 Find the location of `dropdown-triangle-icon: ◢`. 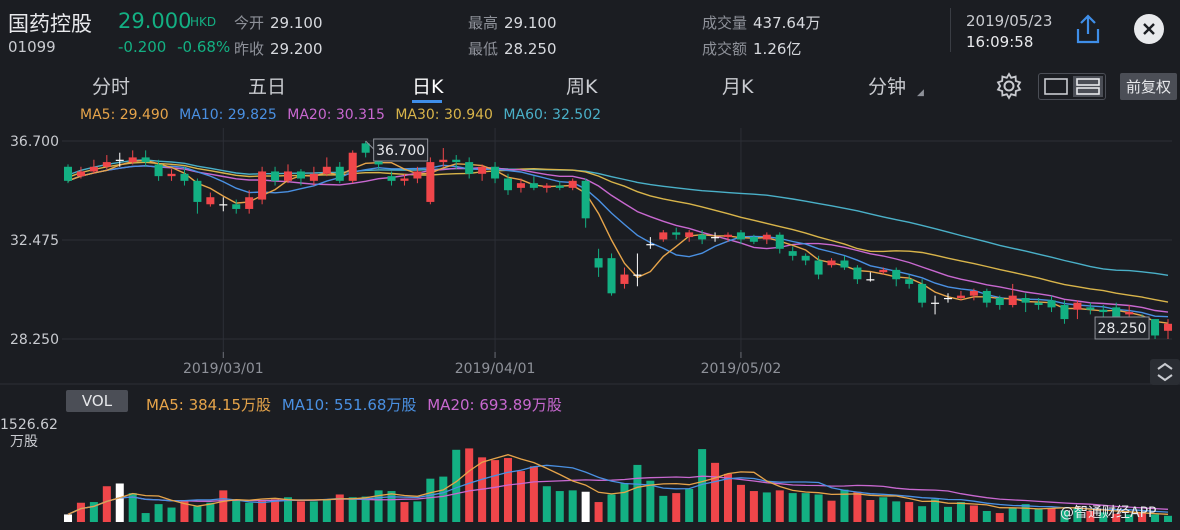

dropdown-triangle-icon: ◢ is located at coordinates (920, 93).